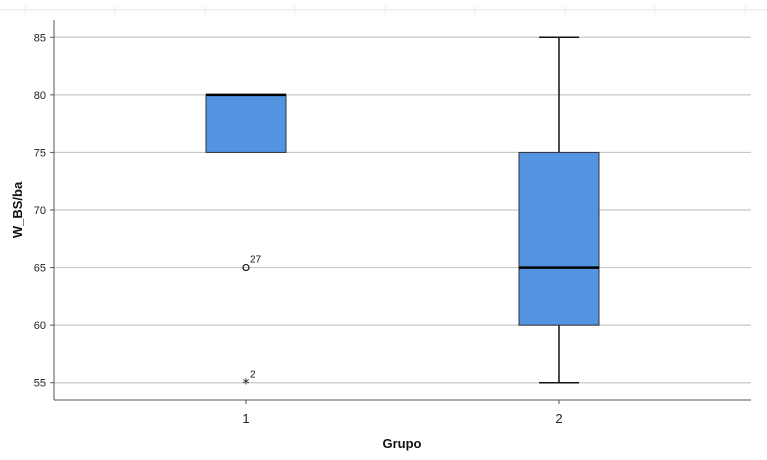  I want to click on top-frame-ticks, so click(383, 10).